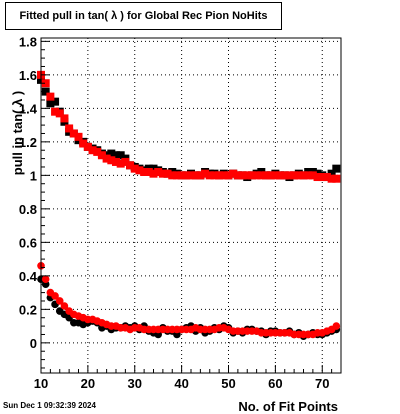  I want to click on y-tick-label: 1.2, so click(28, 142).